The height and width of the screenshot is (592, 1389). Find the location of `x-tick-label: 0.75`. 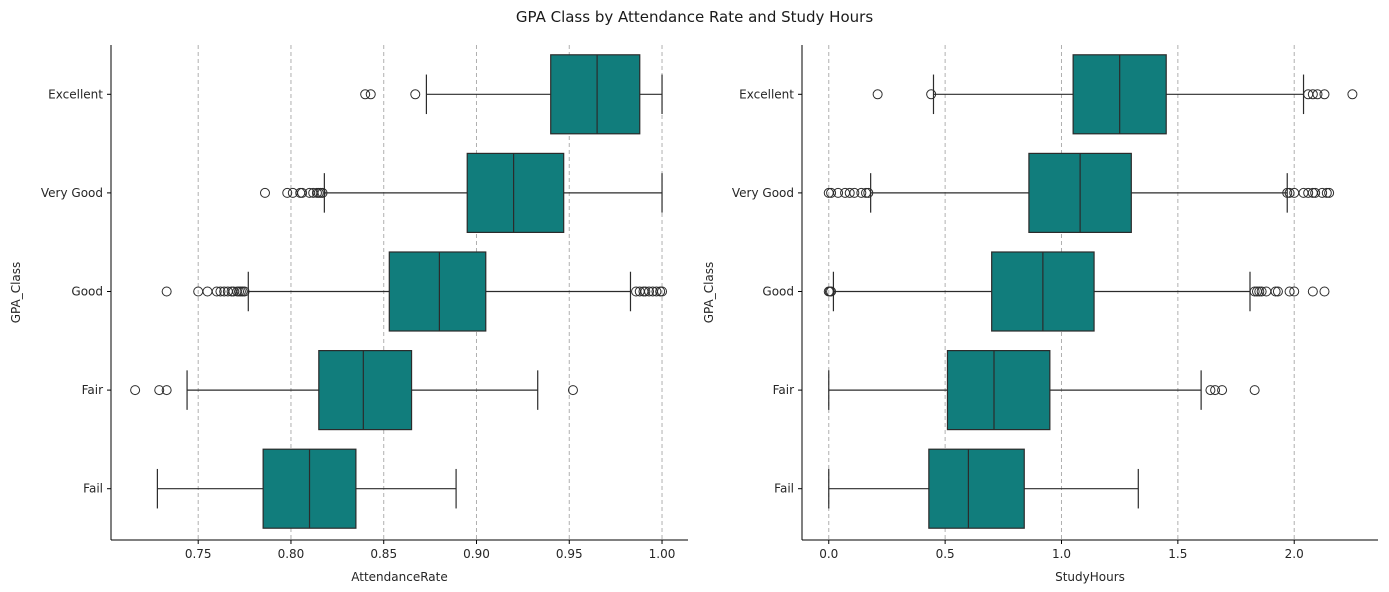

x-tick-label: 0.75 is located at coordinates (198, 554).